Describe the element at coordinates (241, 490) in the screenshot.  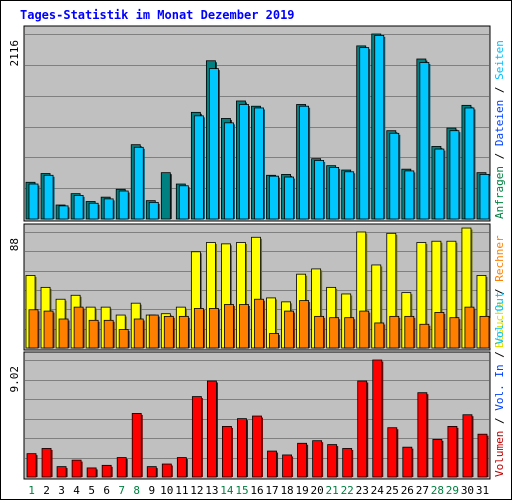
I see `day-label-15: 15` at that location.